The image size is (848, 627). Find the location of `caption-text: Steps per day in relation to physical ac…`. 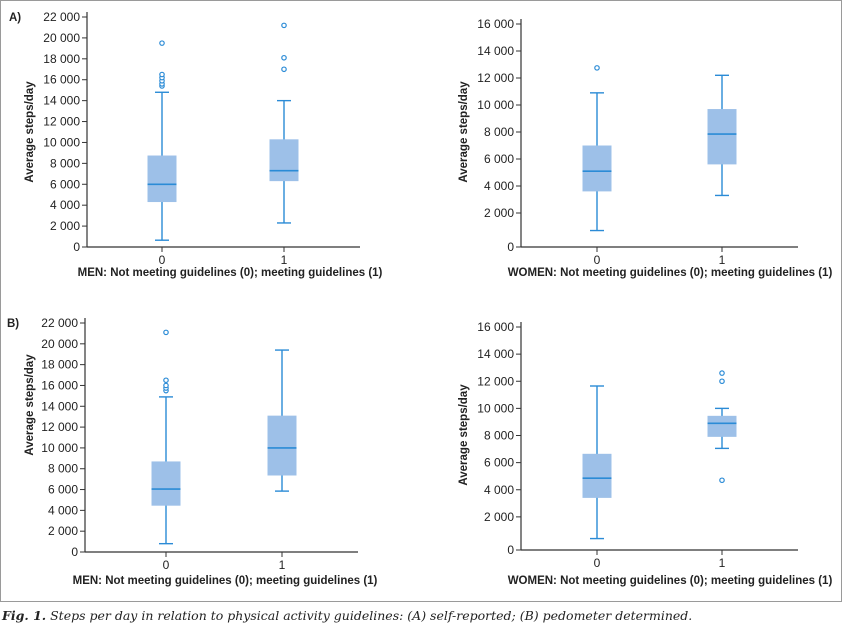

caption-text: Steps per day in relation to physical ac… is located at coordinates (371, 615).